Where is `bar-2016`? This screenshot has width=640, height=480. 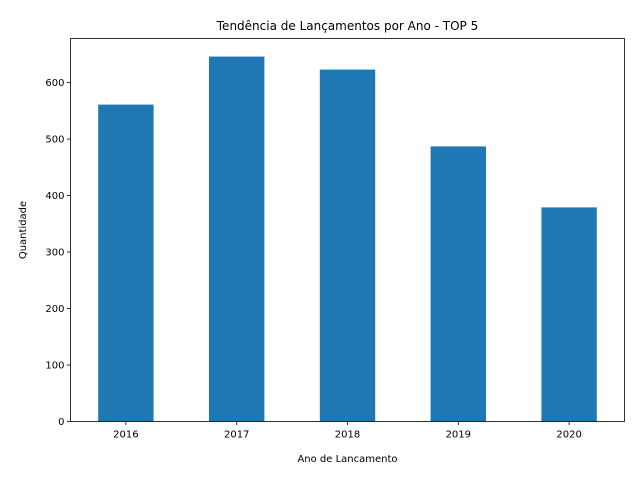
bar-2016 is located at coordinates (126, 263).